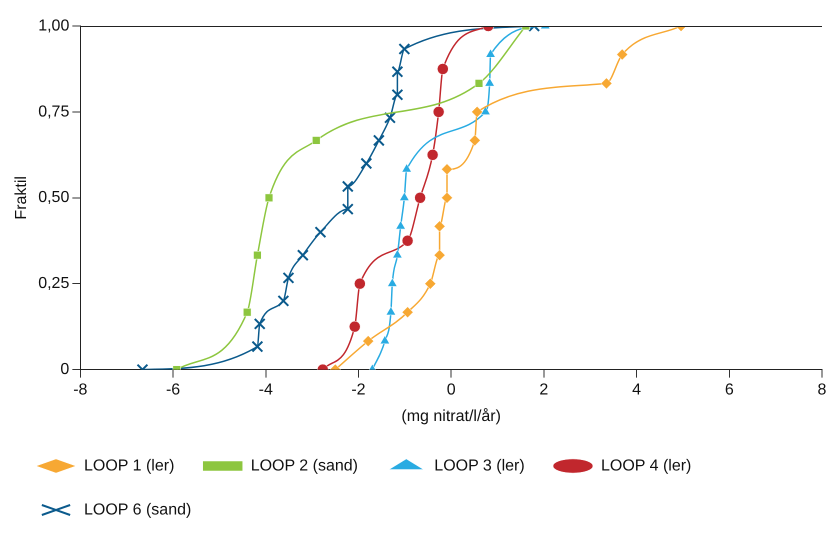 The image size is (839, 536). I want to click on legend-label: LOOP 3 (ler), so click(479, 465).